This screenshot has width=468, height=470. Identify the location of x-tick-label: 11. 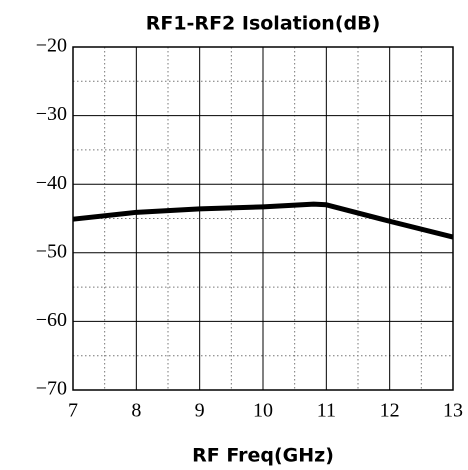
(326, 411).